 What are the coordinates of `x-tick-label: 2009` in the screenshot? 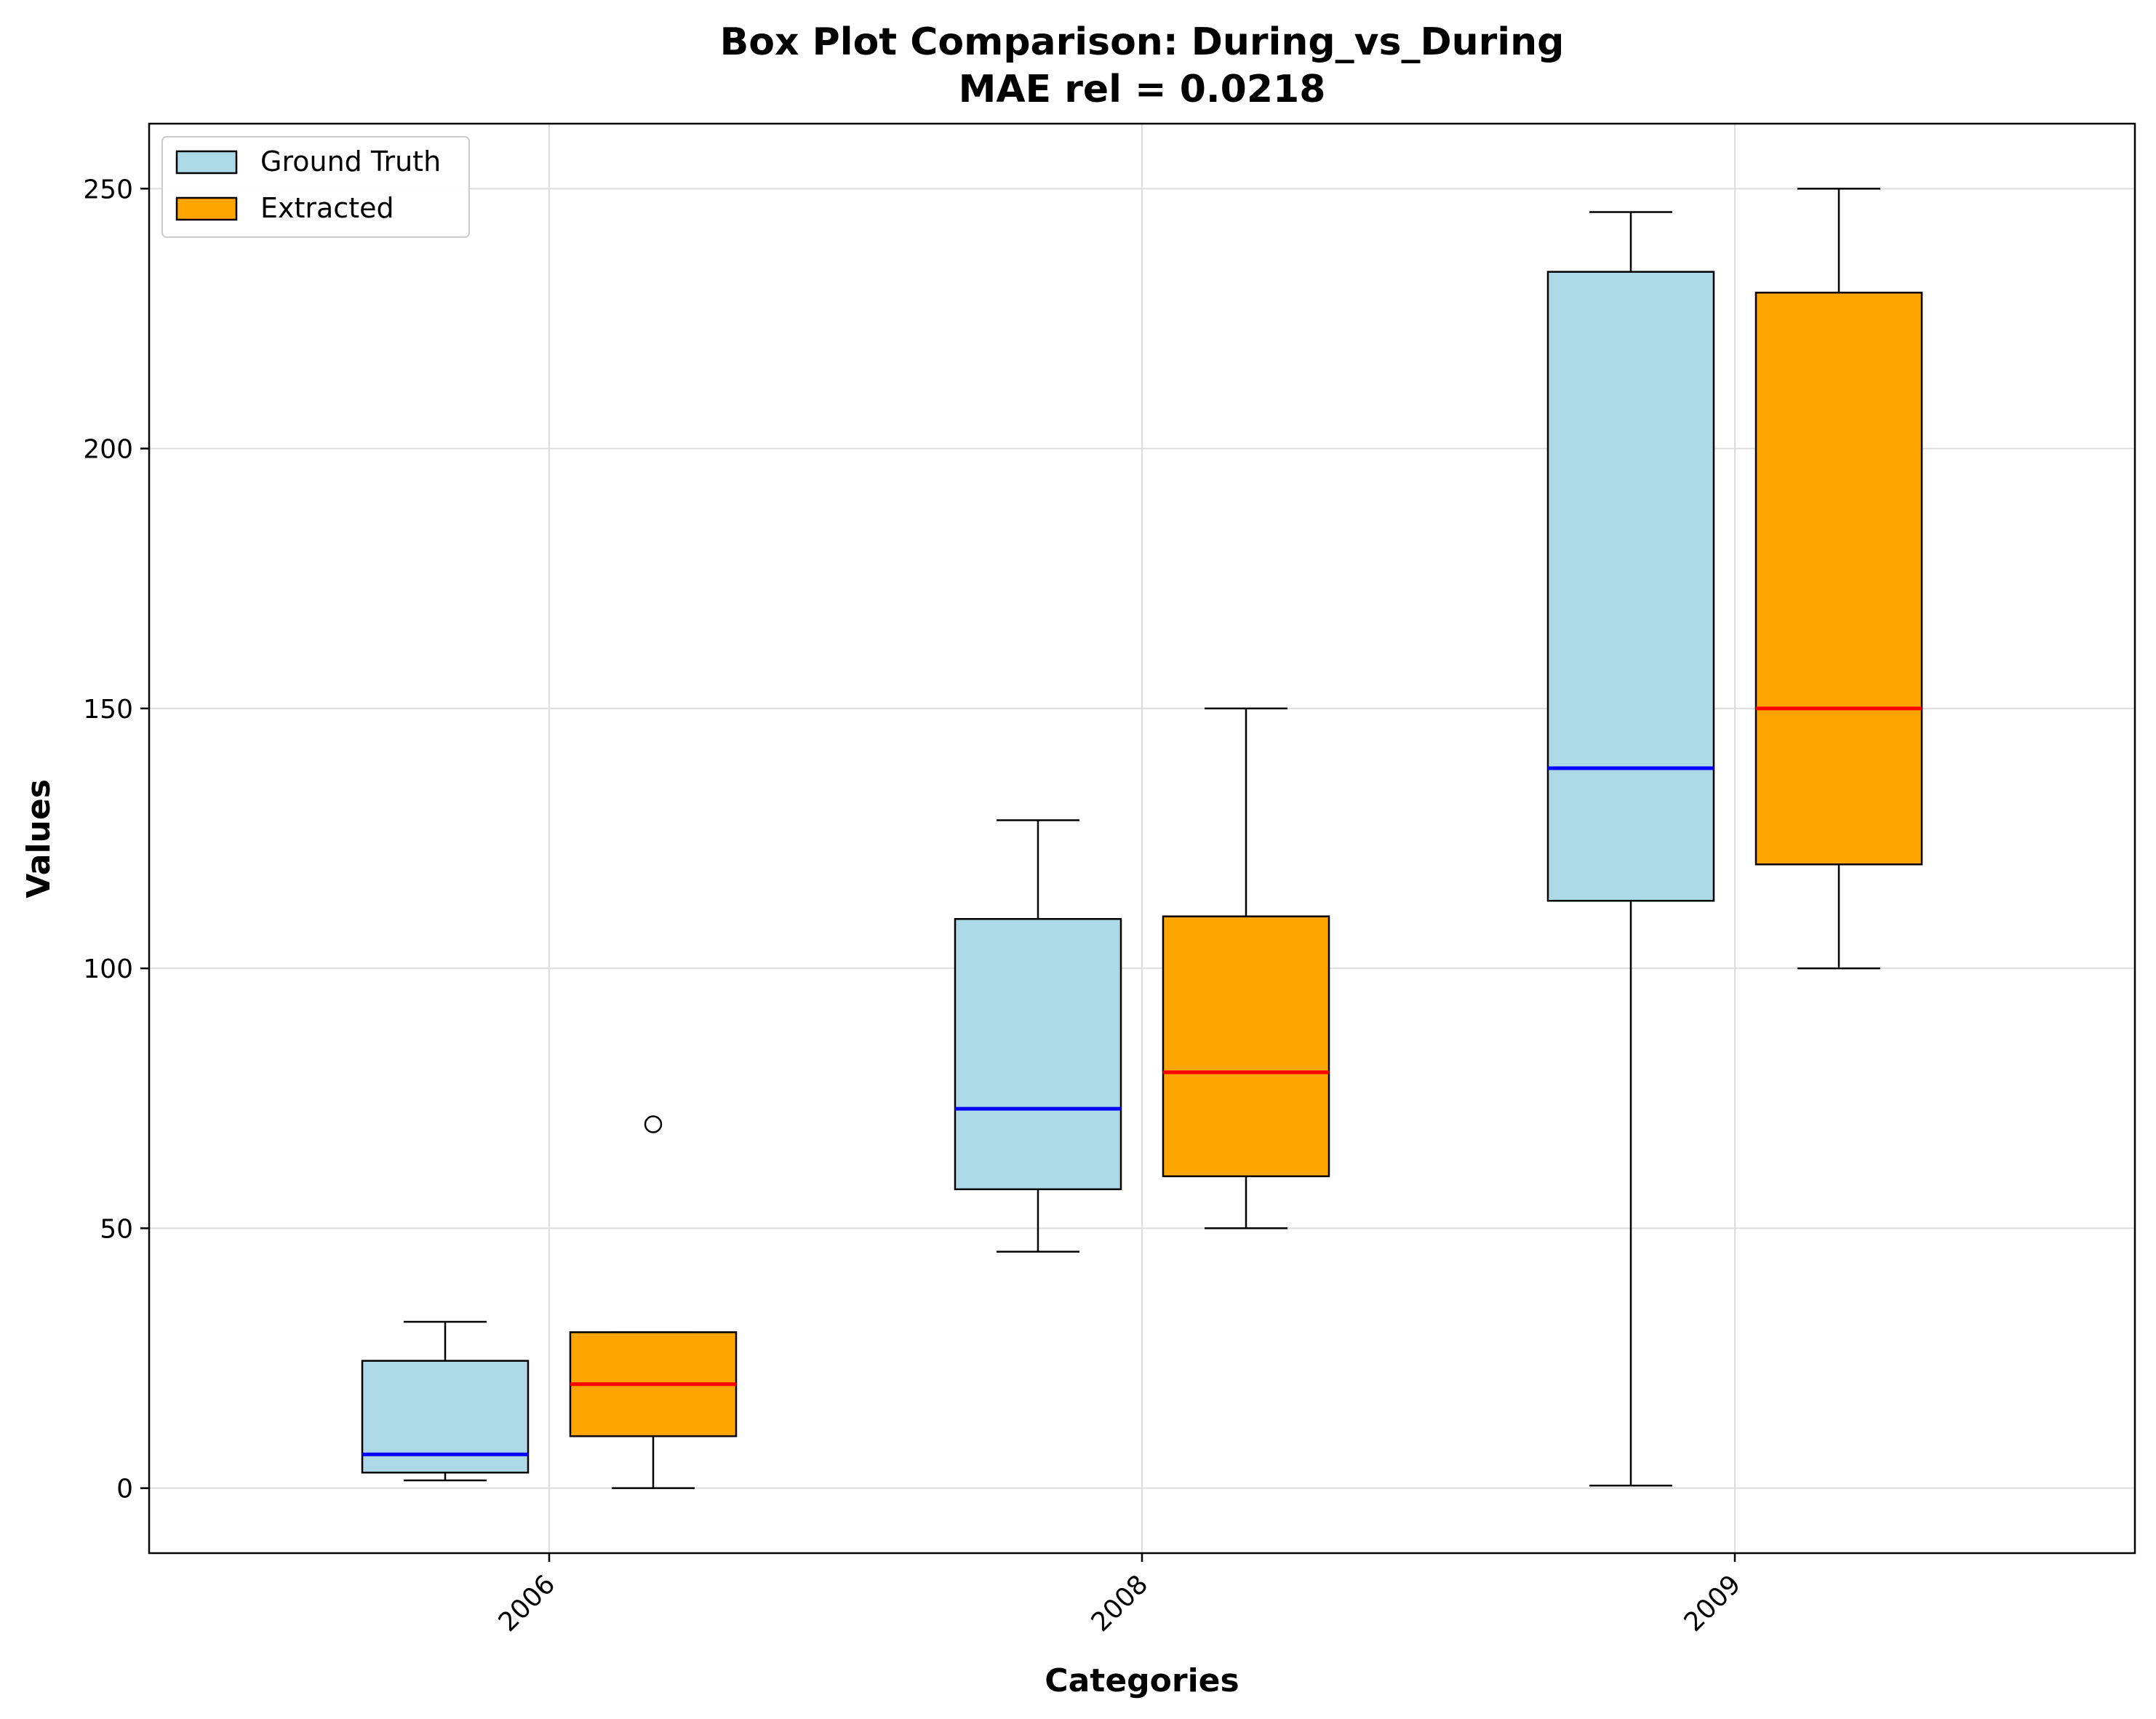 It's located at (1713, 1603).